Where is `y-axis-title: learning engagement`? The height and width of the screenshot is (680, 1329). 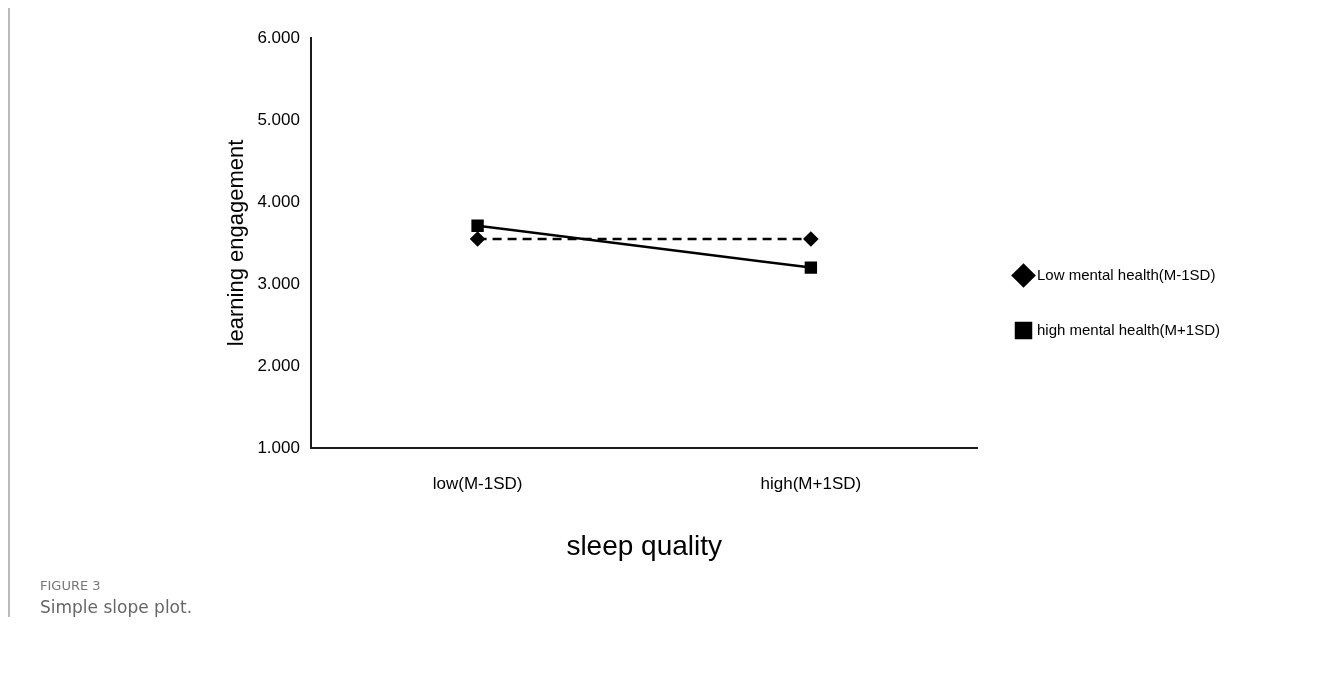
y-axis-title: learning engagement is located at coordinates (236, 243).